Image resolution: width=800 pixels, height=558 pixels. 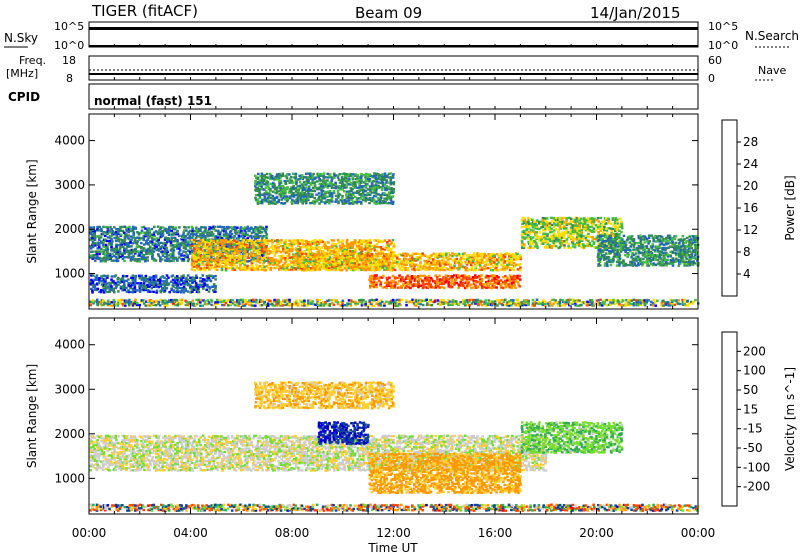 I want to click on freq-trace, so click(x=393, y=74).